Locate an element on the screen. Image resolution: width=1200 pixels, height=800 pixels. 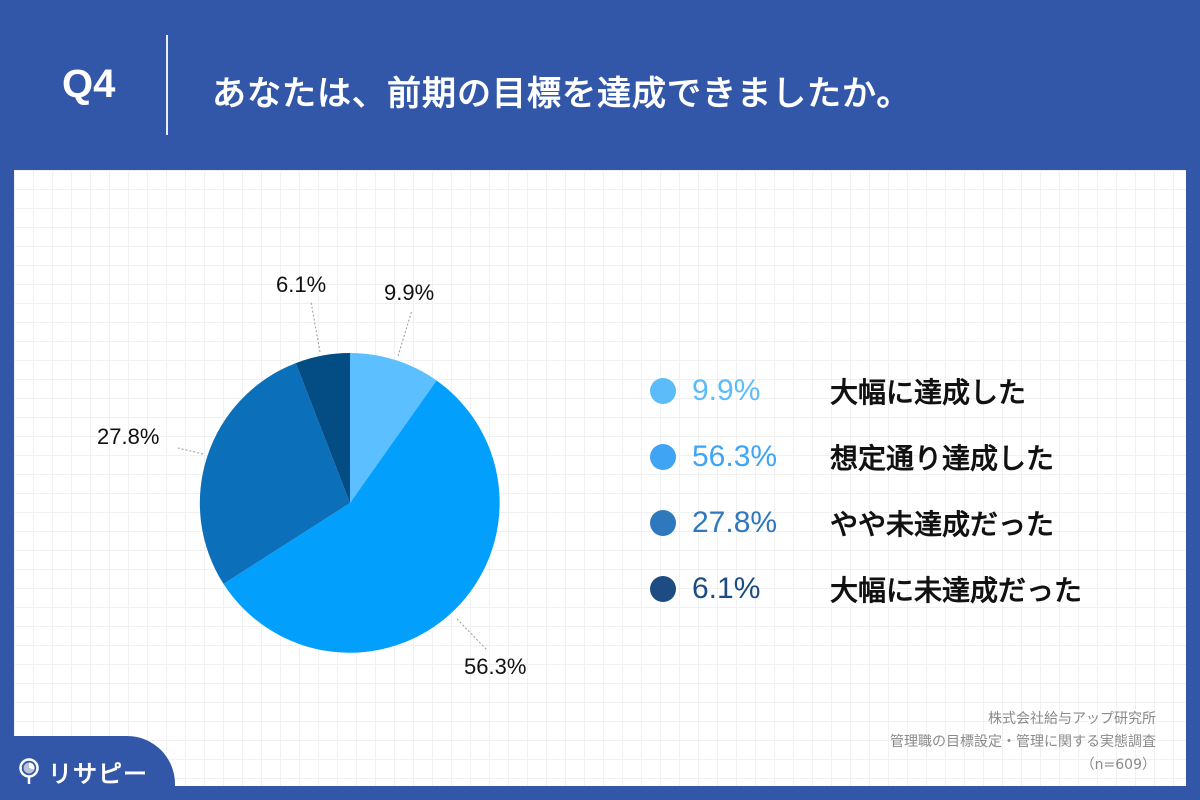
legend-item: 9.9% 大幅に達成した is located at coordinates (866, 391).